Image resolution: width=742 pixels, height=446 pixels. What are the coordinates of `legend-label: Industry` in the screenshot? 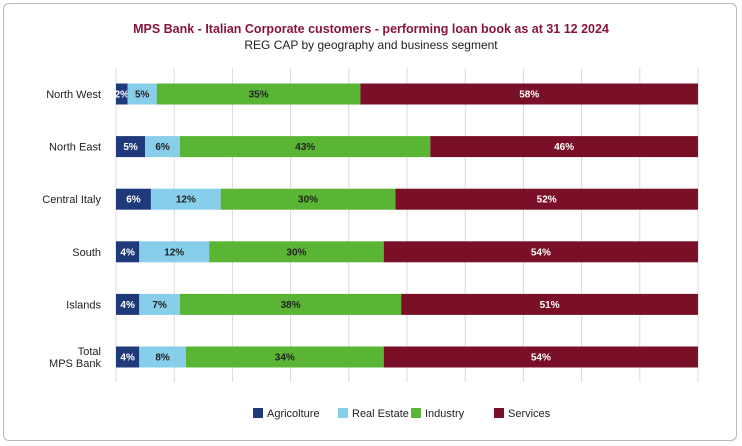 It's located at (445, 414).